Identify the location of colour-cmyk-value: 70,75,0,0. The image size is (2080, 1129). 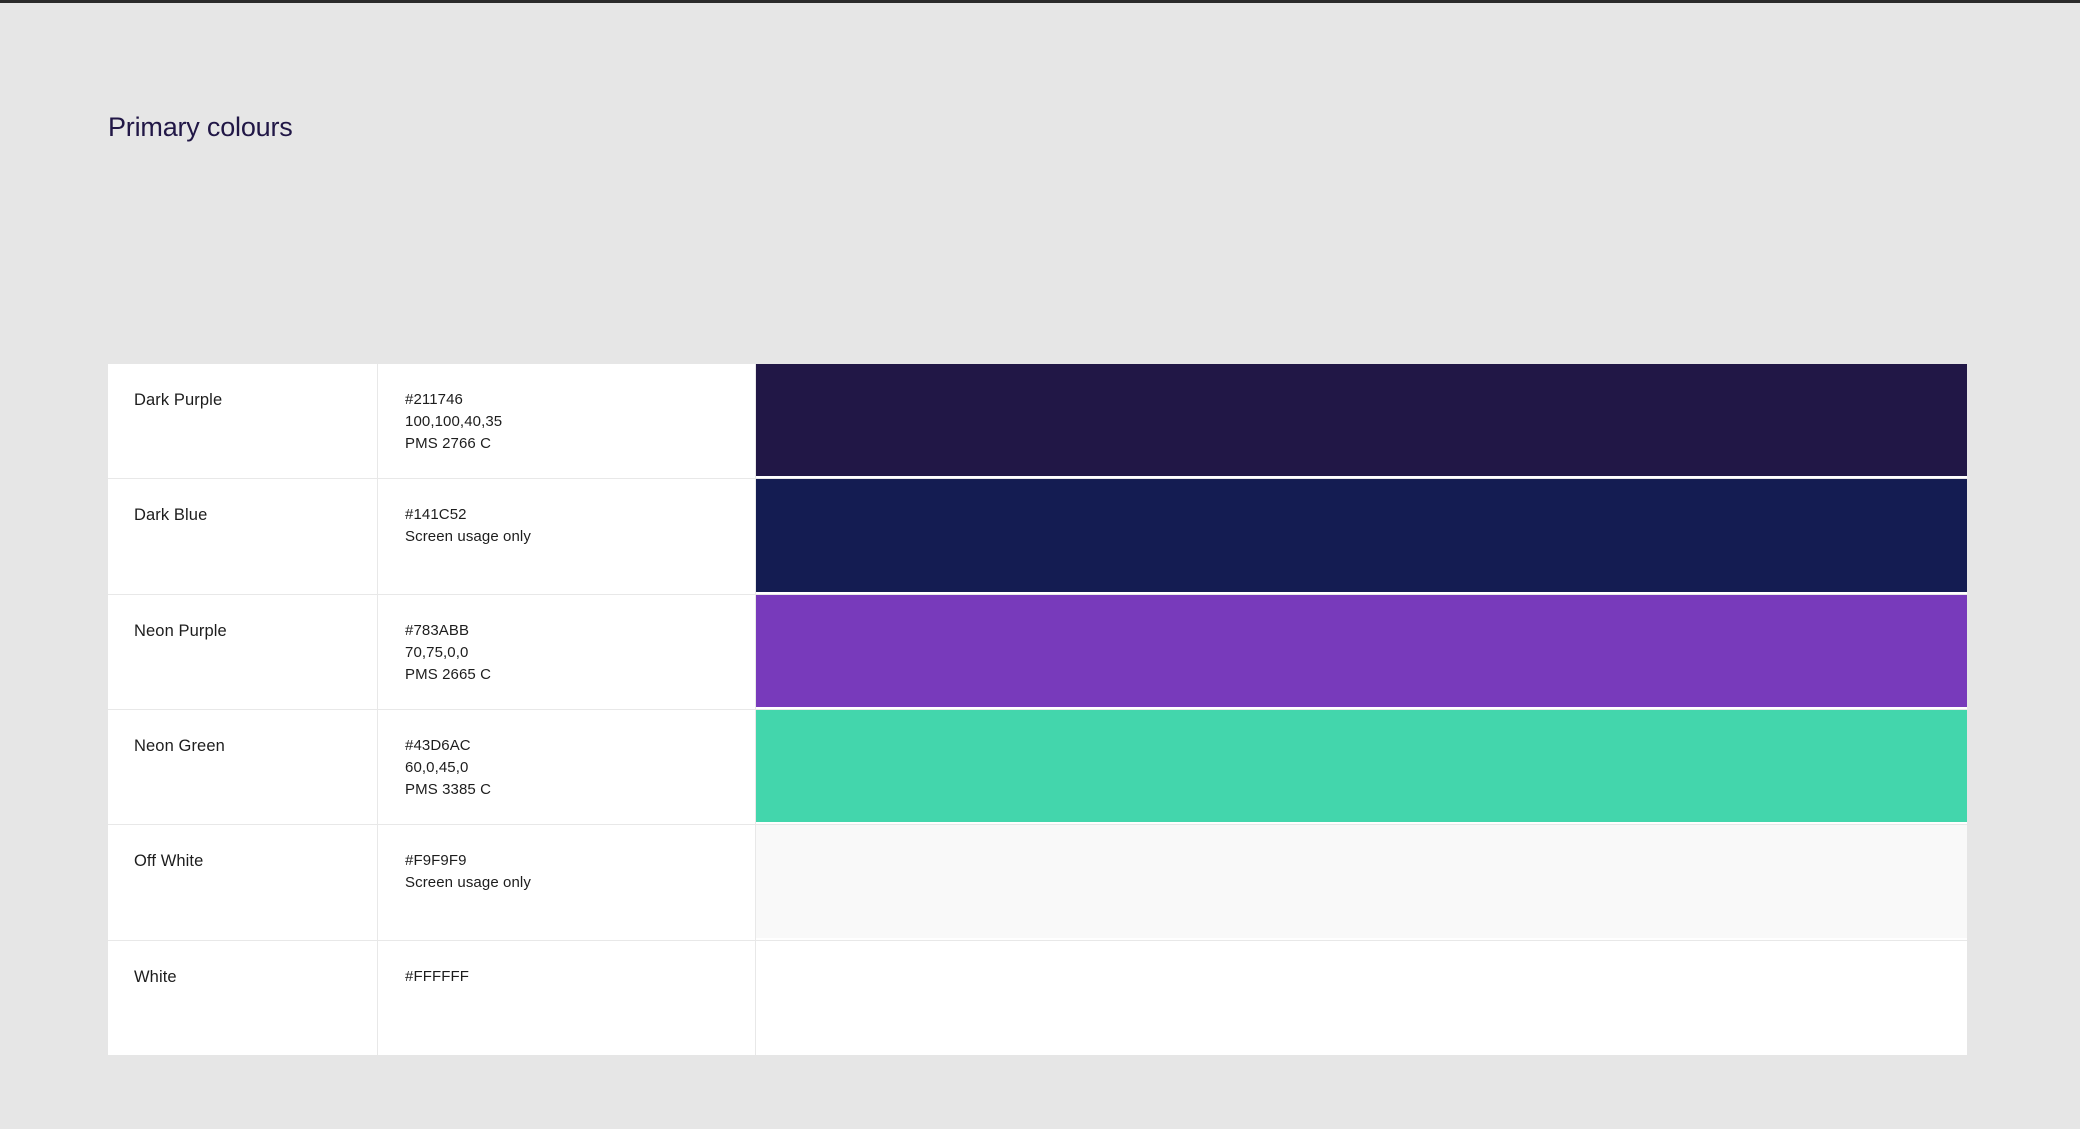
(437, 652).